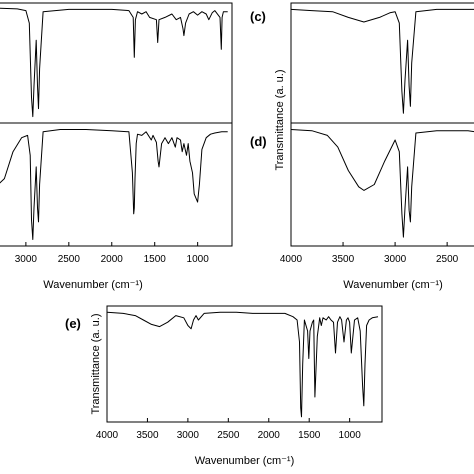  I want to click on x-tick-label-e-5: 1500, so click(309, 435).